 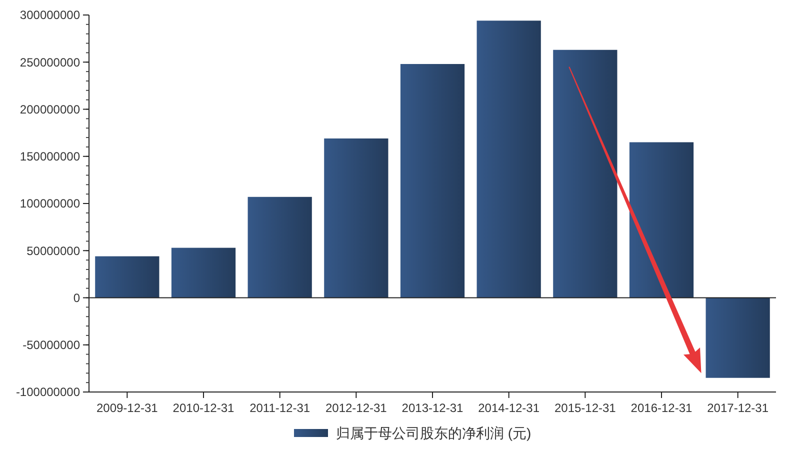 I want to click on x-tick-label: 2015-12-31, so click(x=585, y=408).